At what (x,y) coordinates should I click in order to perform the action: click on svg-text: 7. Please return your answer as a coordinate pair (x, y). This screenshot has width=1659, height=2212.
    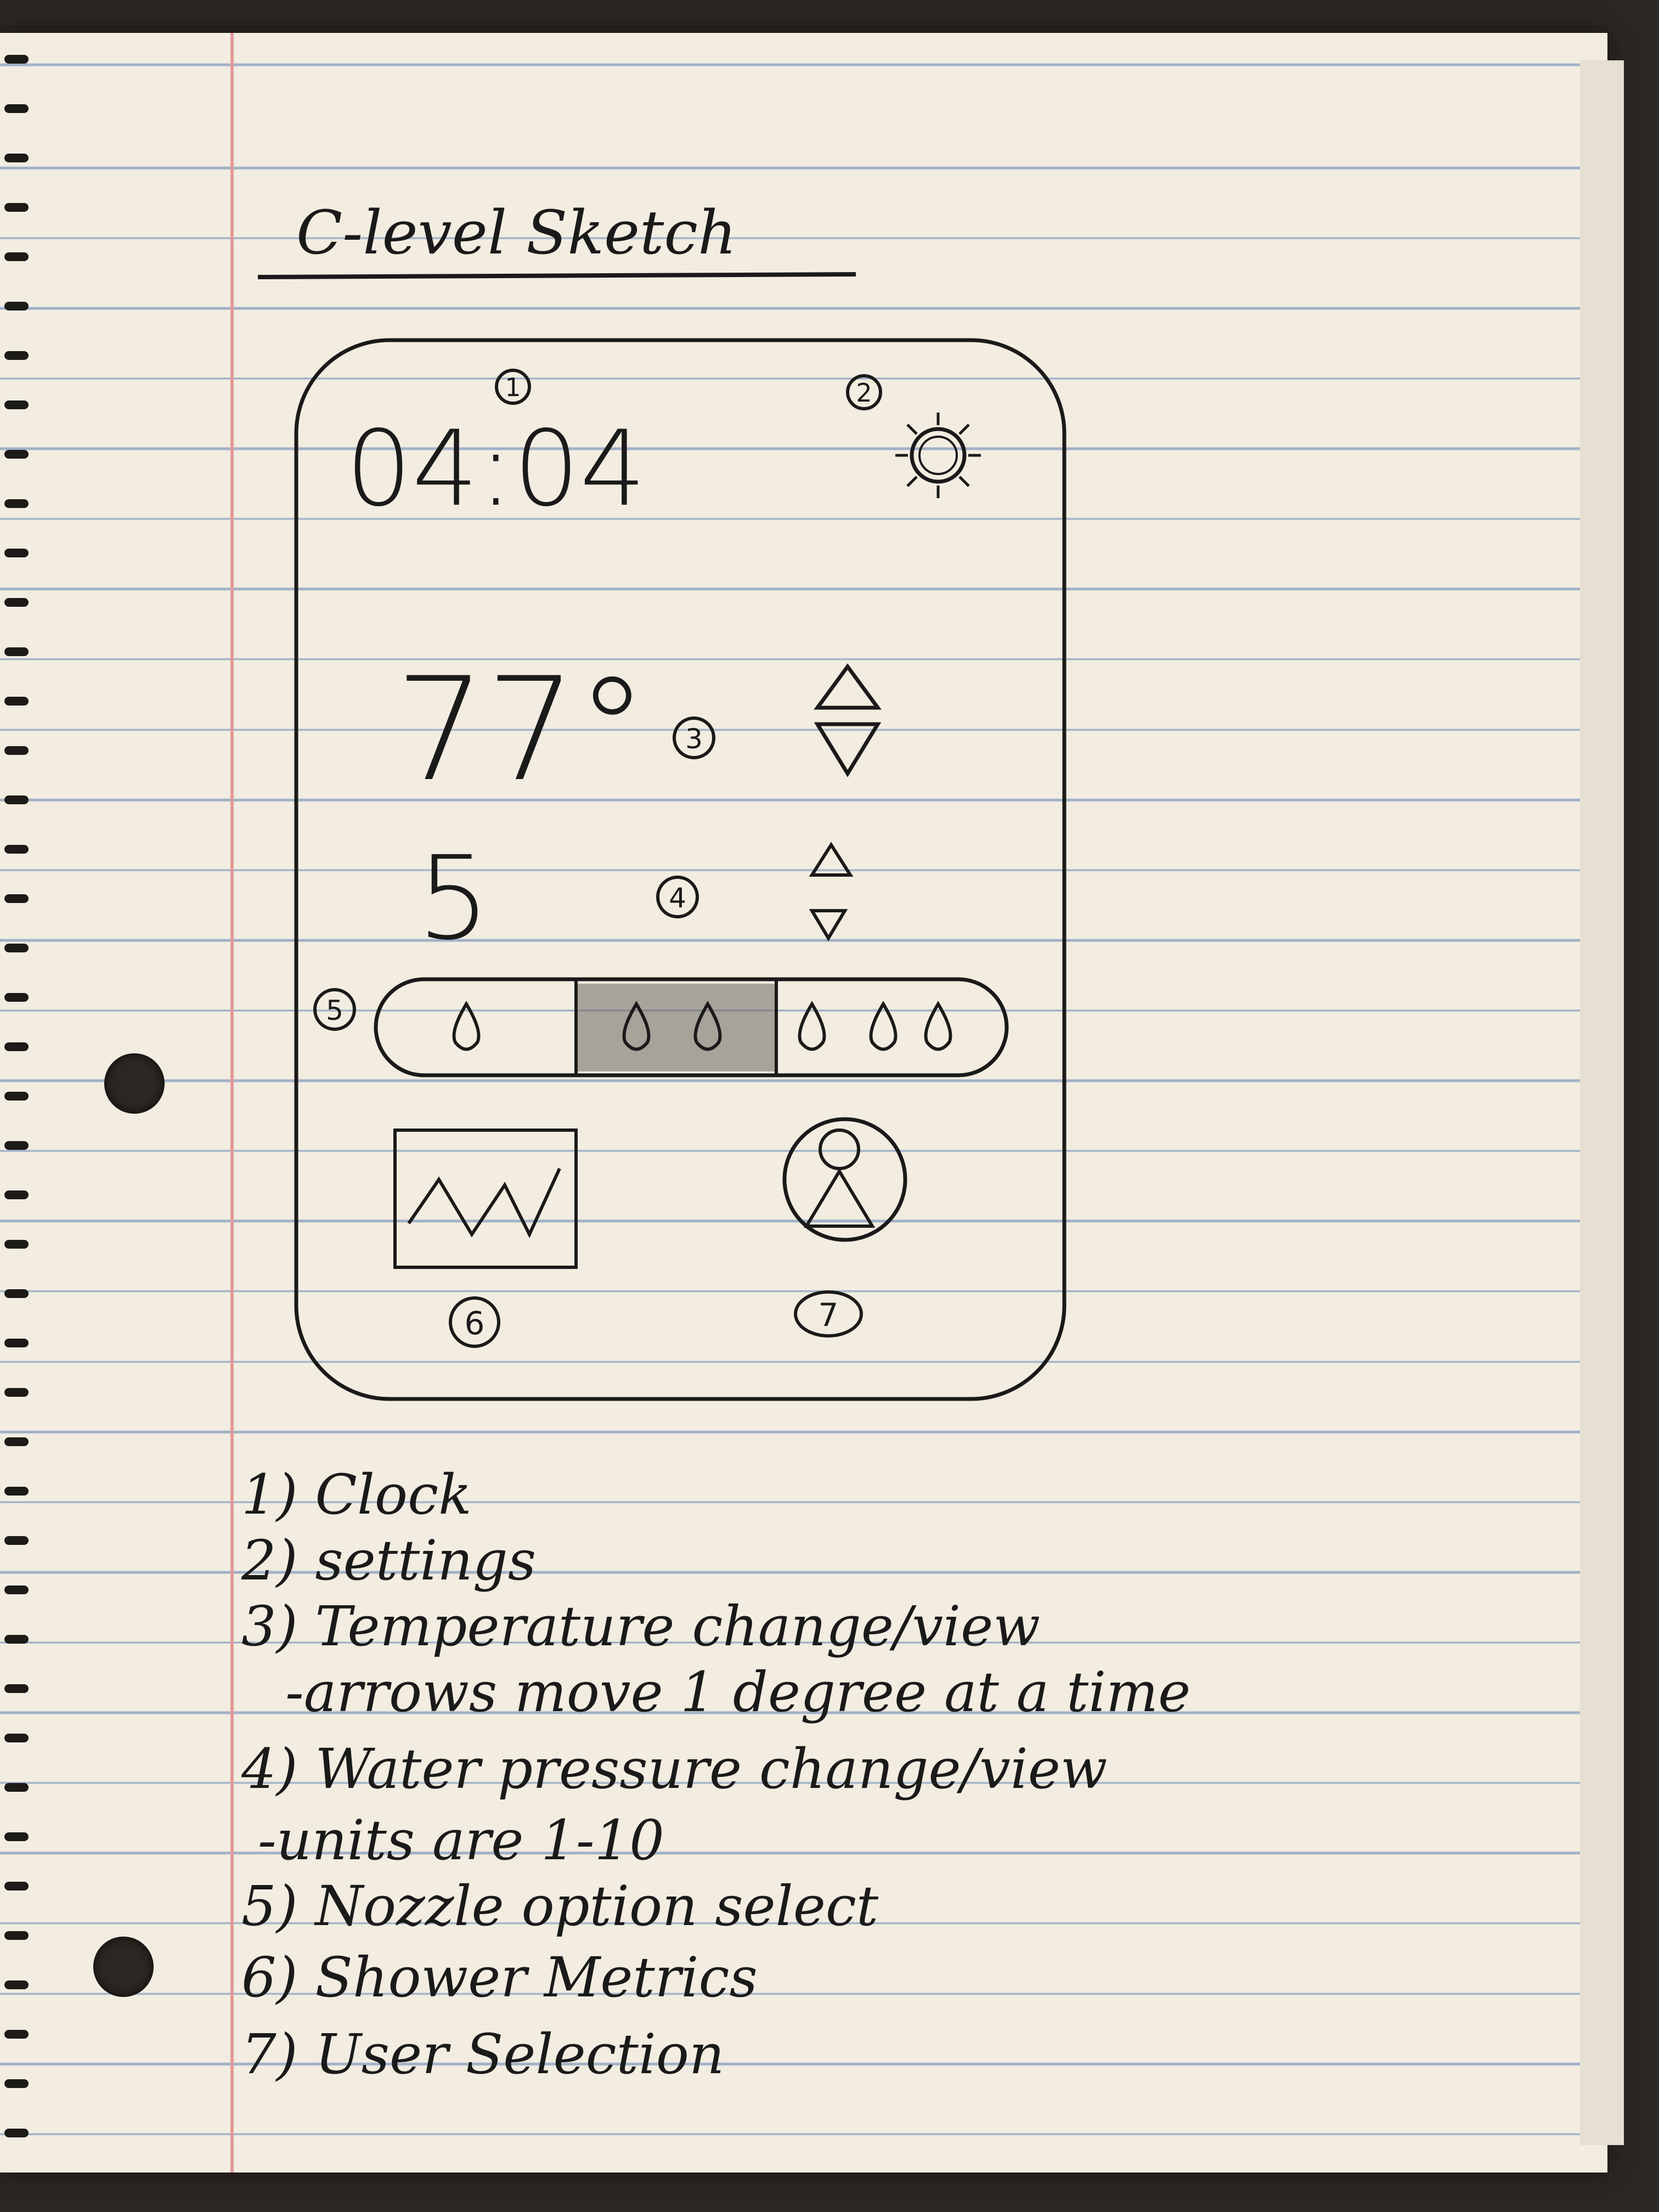
    Looking at the image, I should click on (829, 1315).